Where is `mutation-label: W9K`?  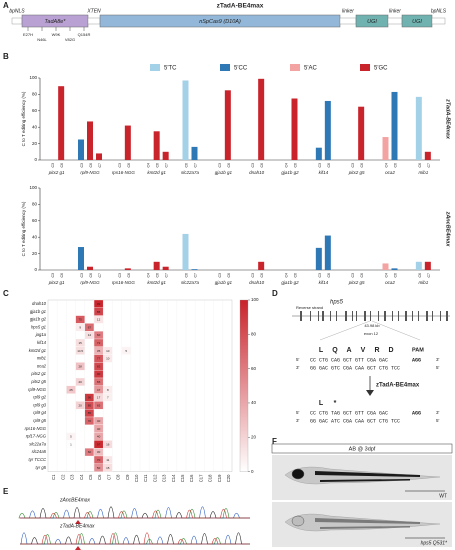 mutation-label: W9K is located at coordinates (56, 34).